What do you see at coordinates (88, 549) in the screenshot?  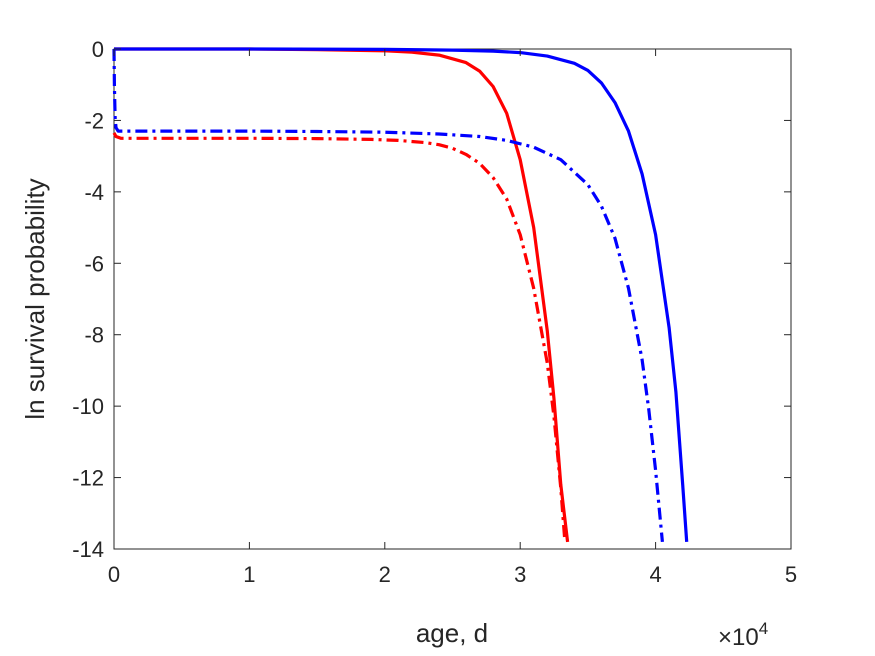 I see `y-tick-label: -14` at bounding box center [88, 549].